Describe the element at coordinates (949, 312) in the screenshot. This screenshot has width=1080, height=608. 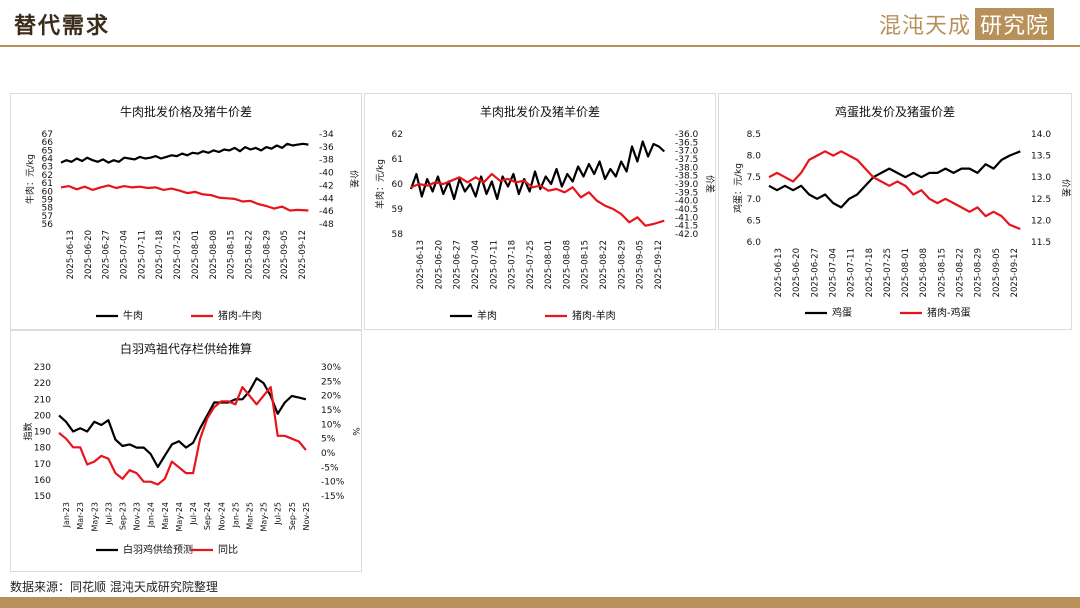
I see `legend-label: 猪肉-鸡蛋` at that location.